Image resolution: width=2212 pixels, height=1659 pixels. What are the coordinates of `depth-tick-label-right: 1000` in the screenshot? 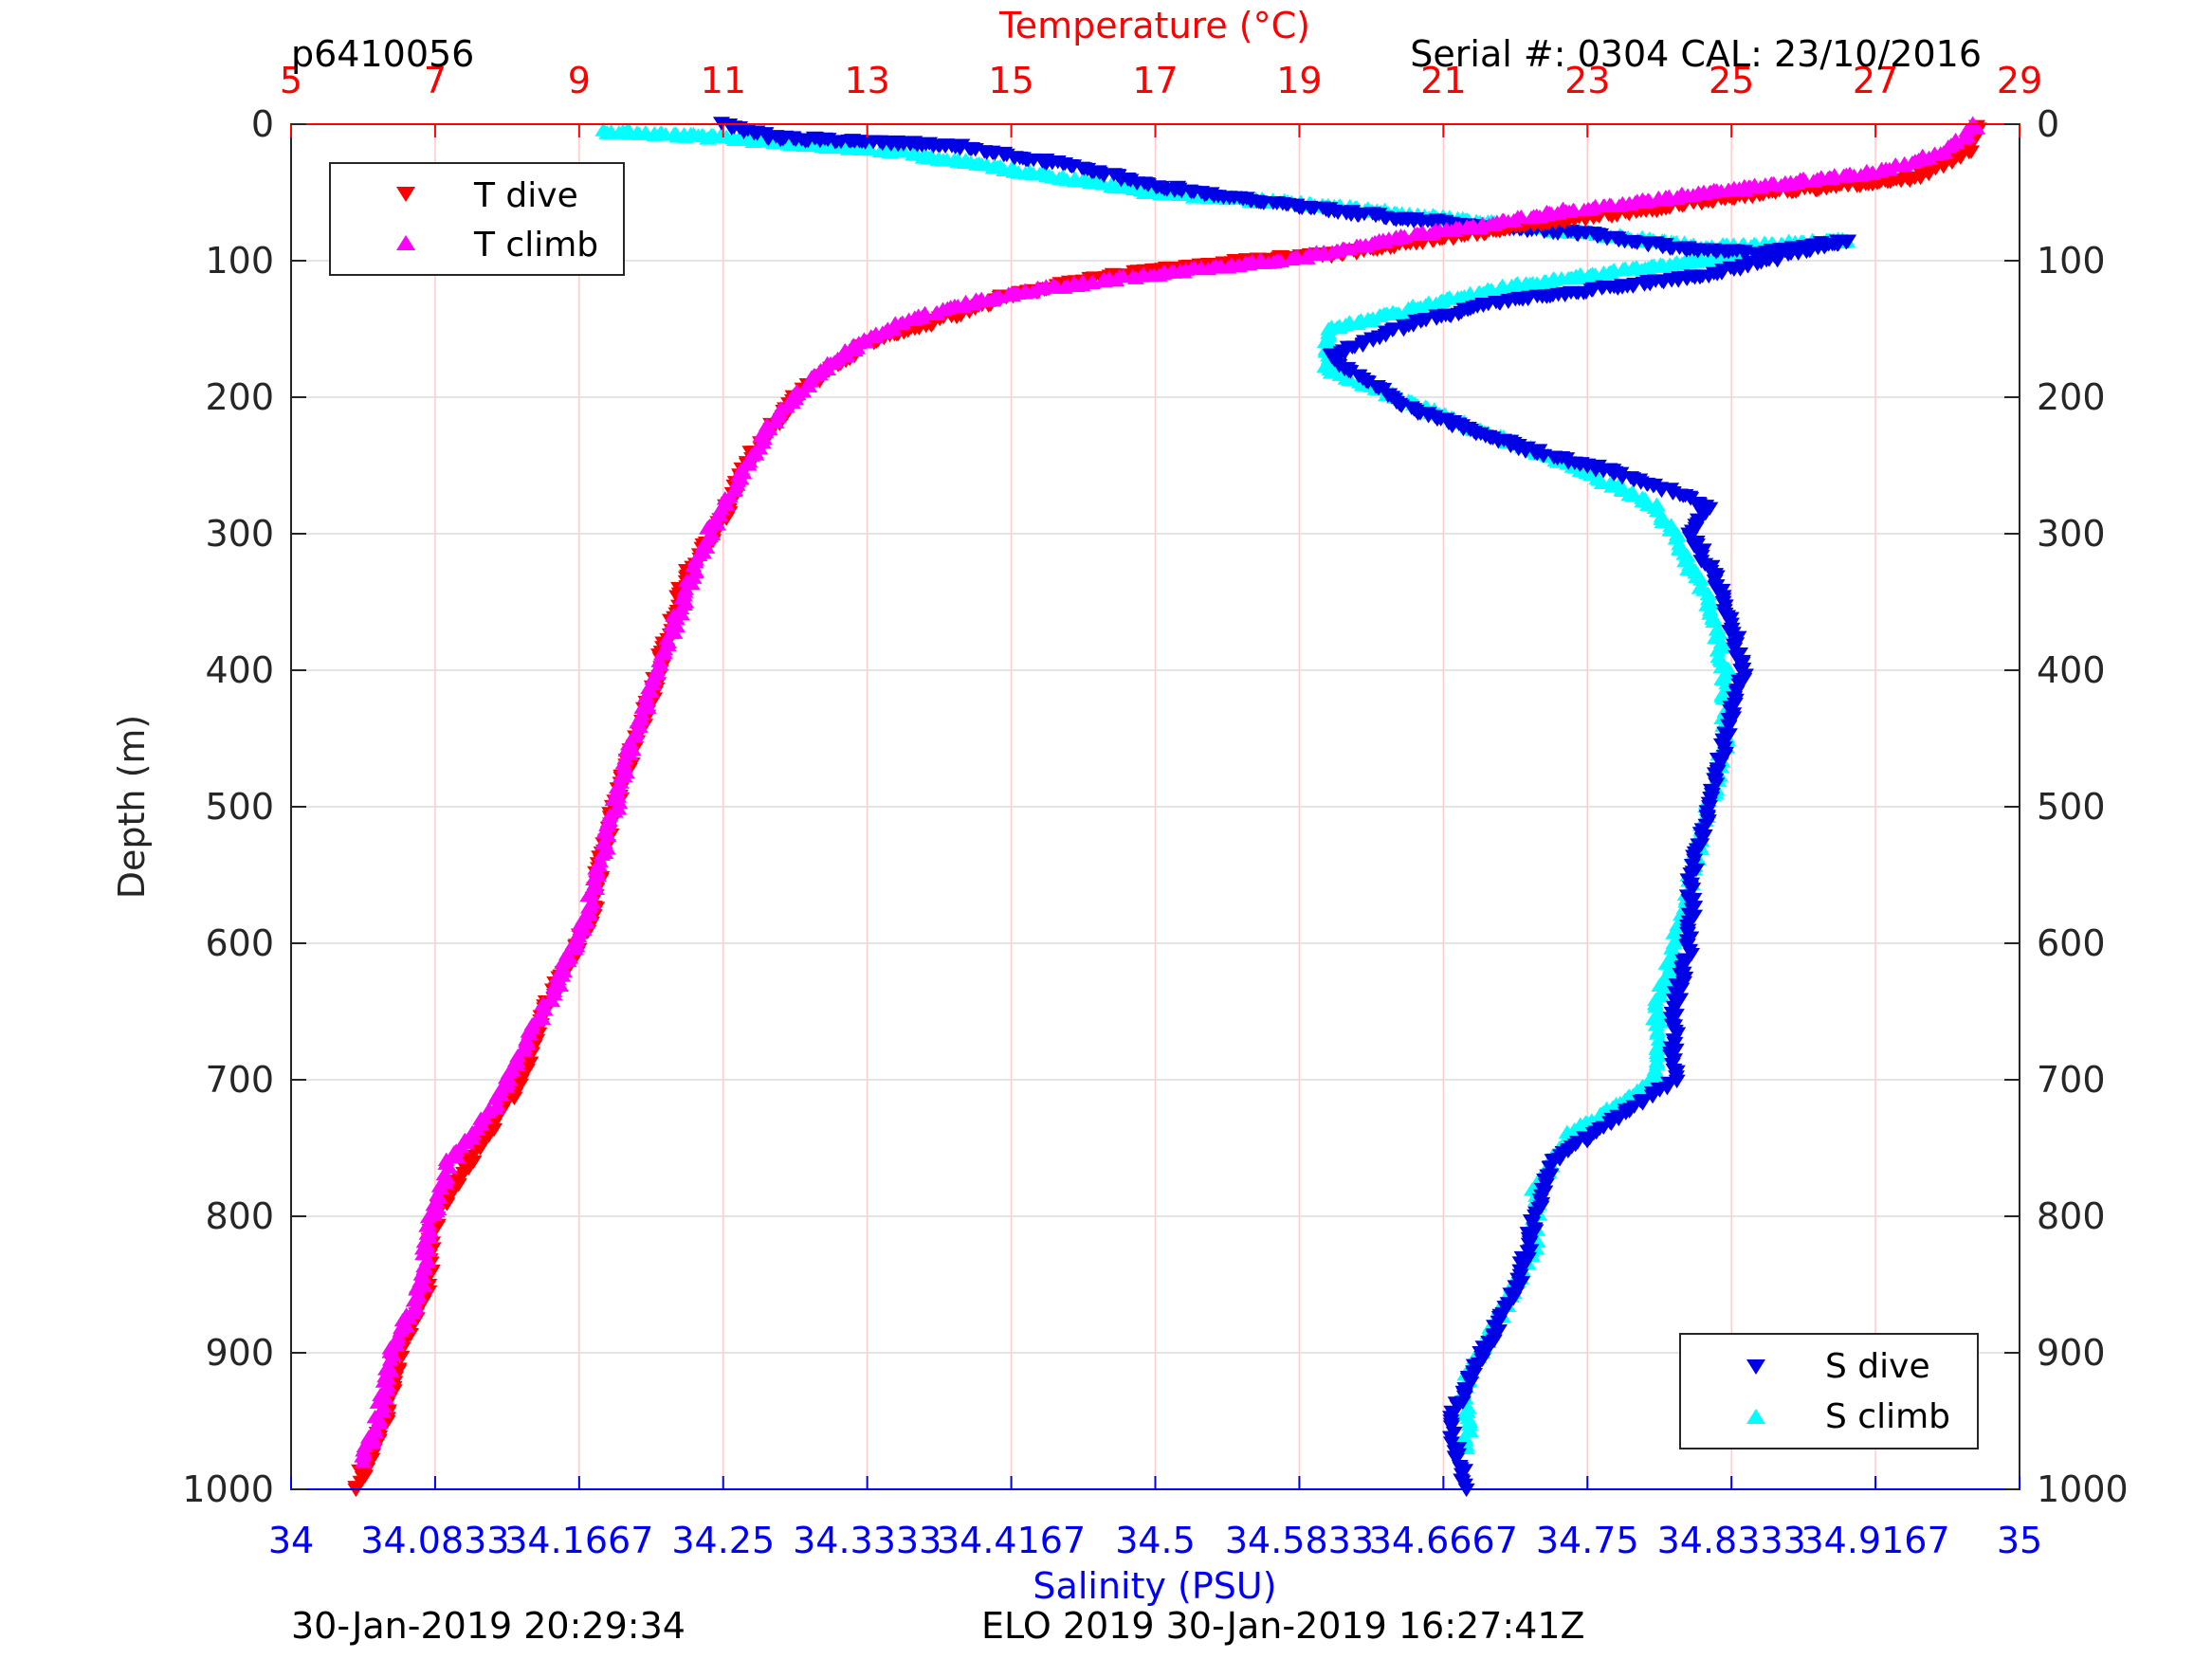 It's located at (2083, 1489).